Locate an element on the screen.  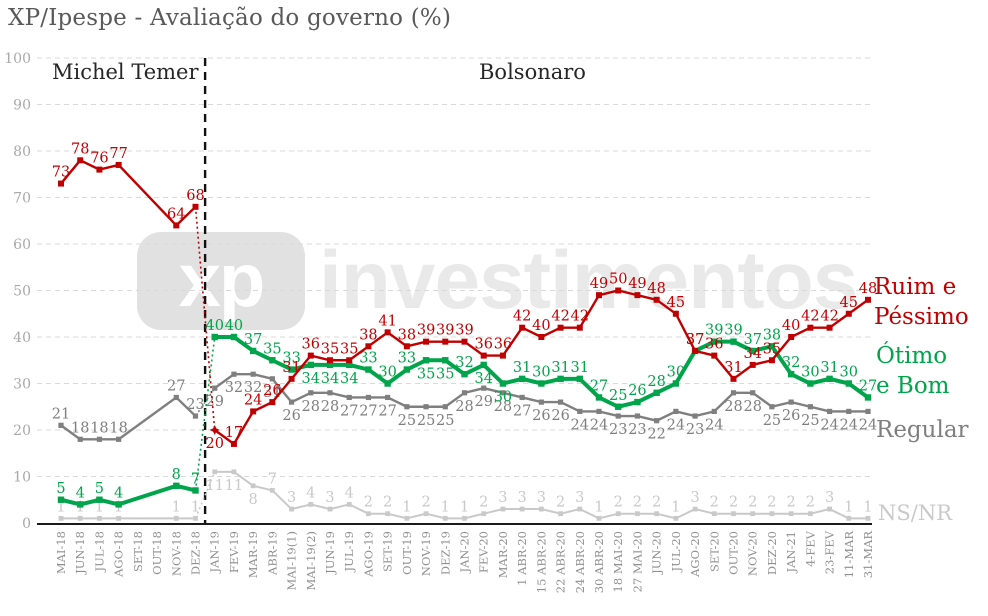
series-regular-data-label: 32 is located at coordinates (234, 388).